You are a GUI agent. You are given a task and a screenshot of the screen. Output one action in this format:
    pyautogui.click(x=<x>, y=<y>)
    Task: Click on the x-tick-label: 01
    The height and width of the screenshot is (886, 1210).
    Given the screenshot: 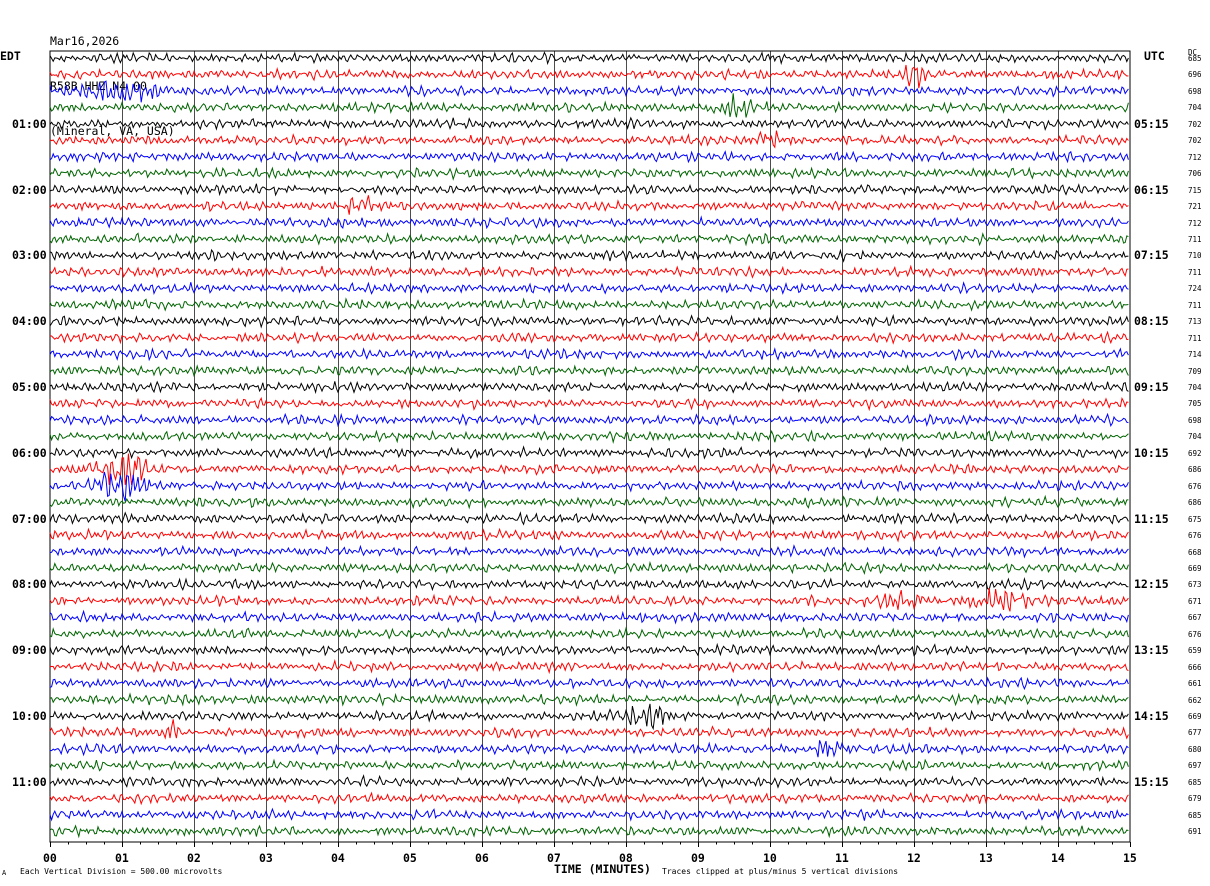 What is the action you would take?
    pyautogui.click(x=122, y=858)
    